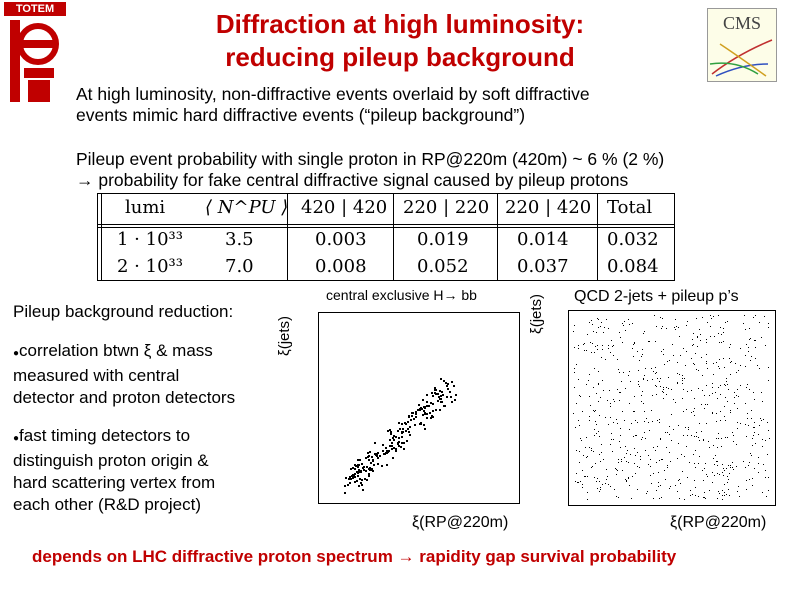  What do you see at coordinates (741, 58) in the screenshot?
I see `cms-tracks-icon` at bounding box center [741, 58].